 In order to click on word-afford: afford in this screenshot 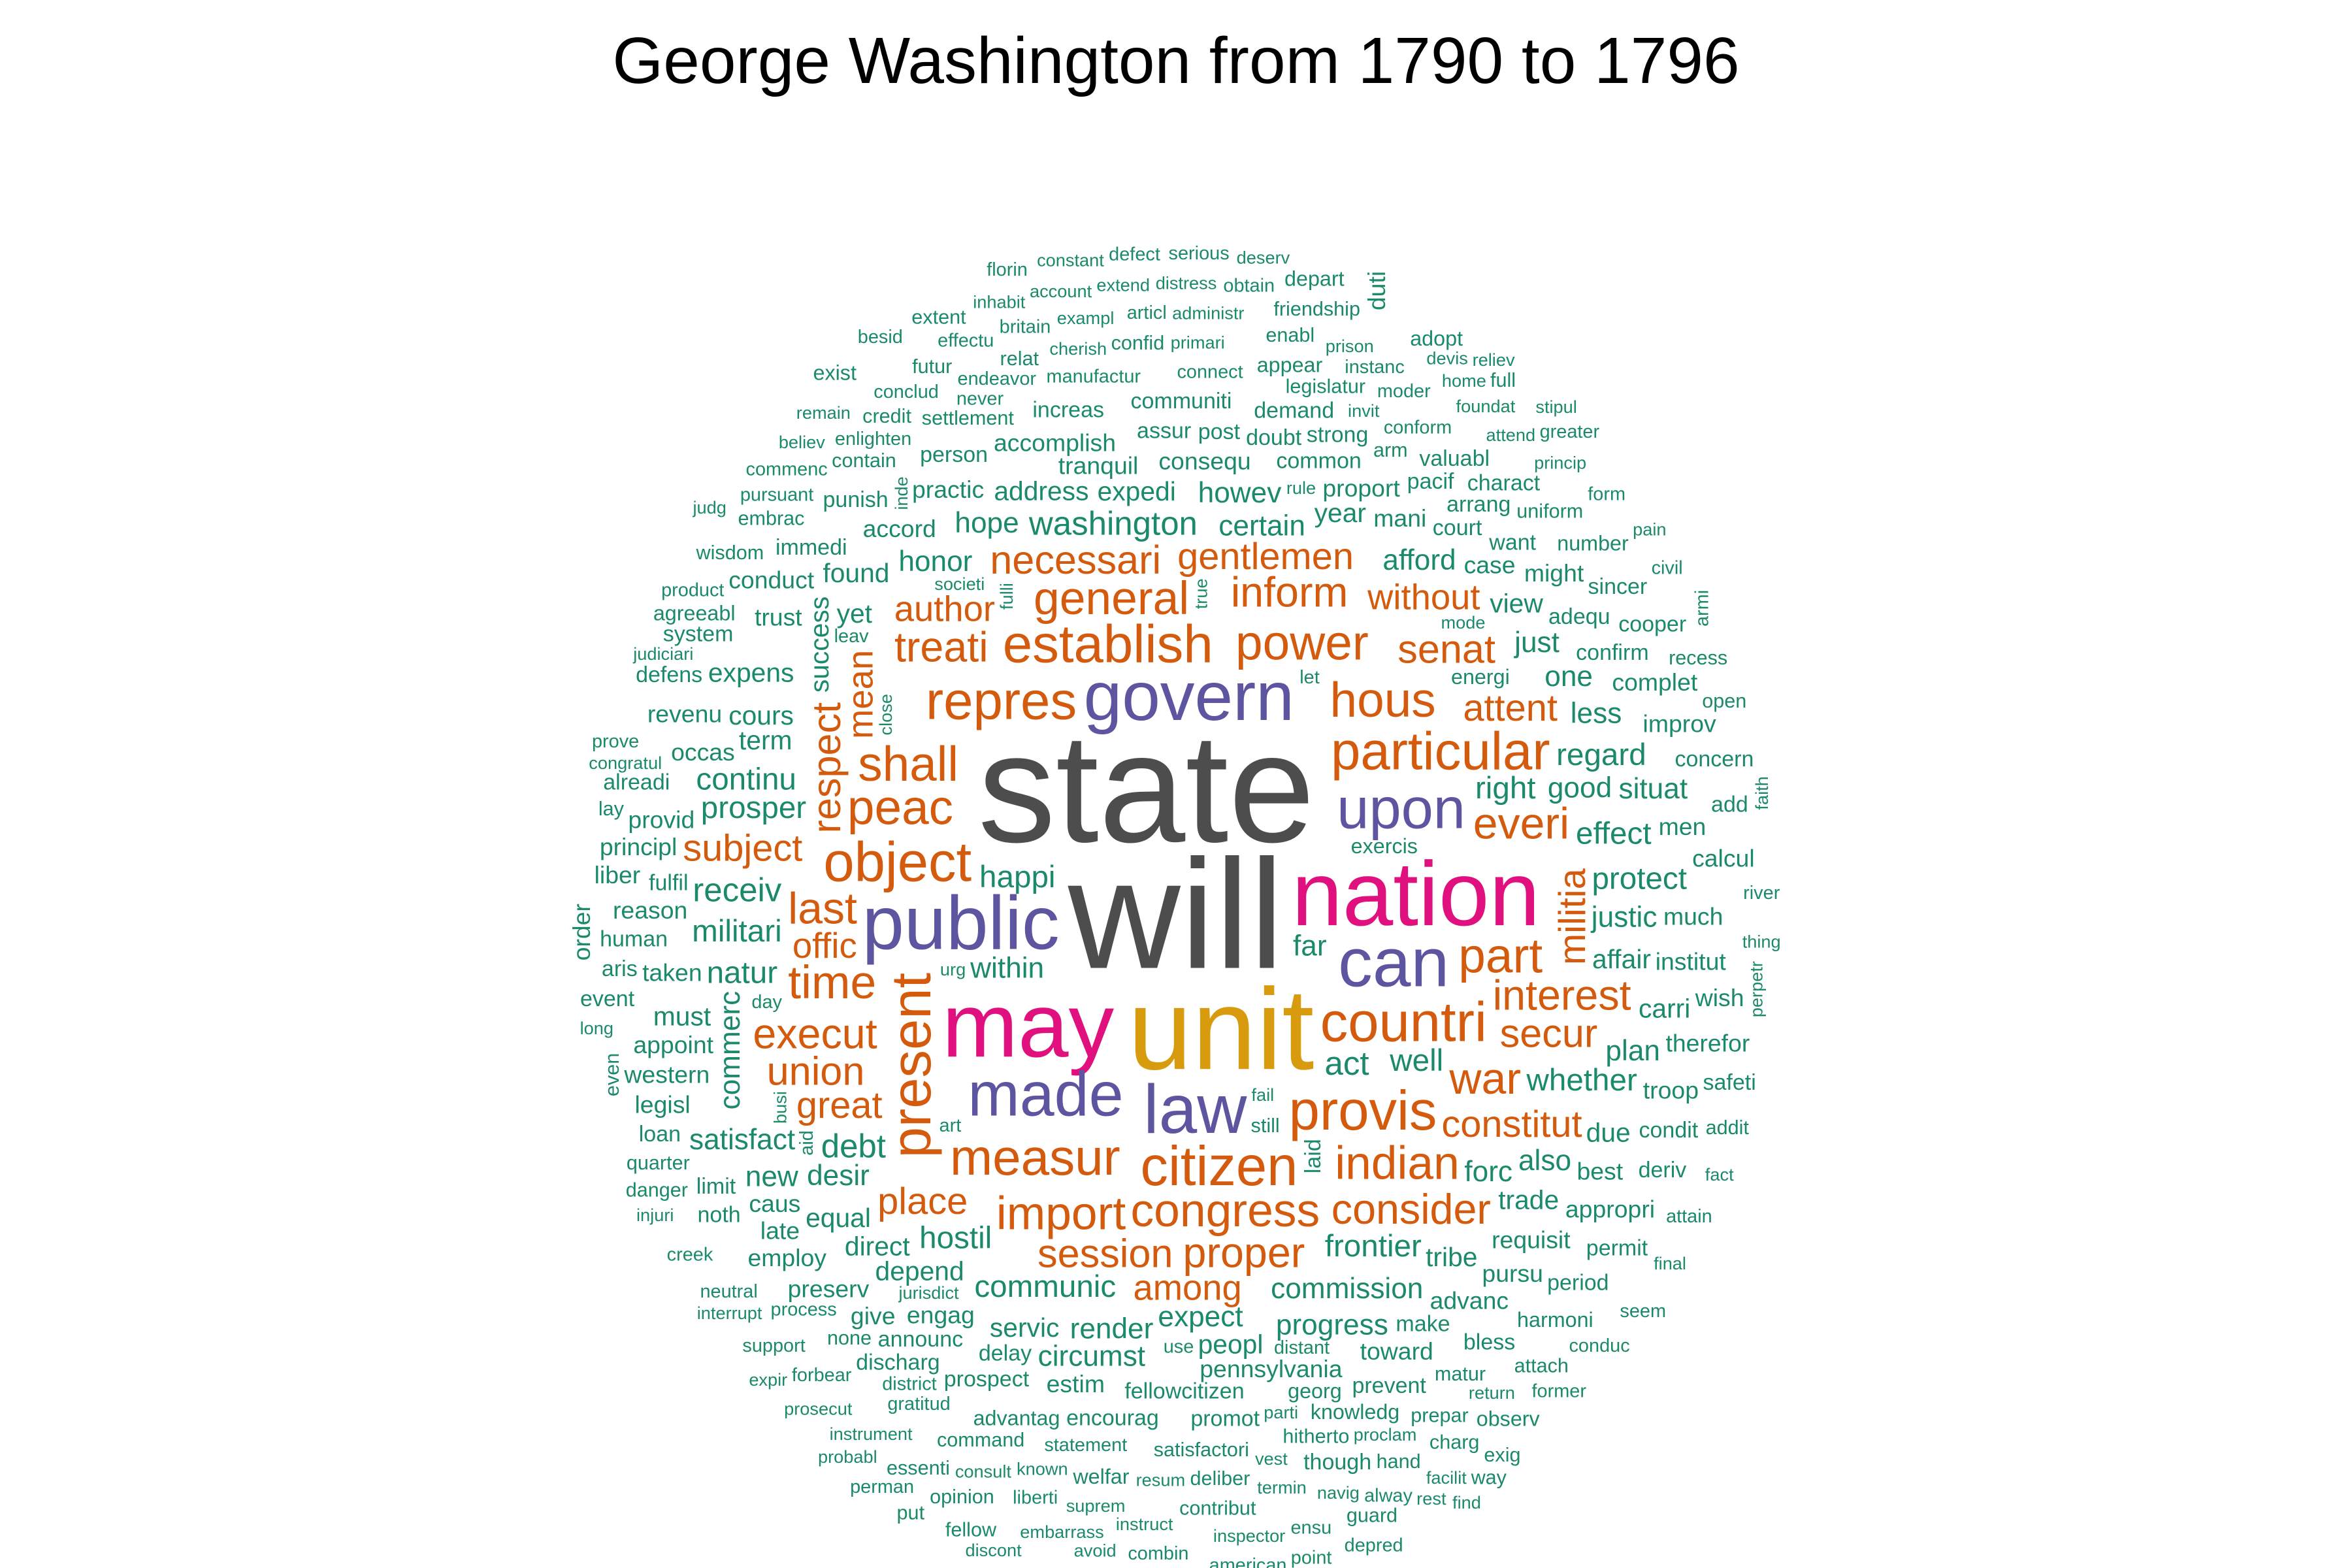, I will do `click(1419, 560)`.